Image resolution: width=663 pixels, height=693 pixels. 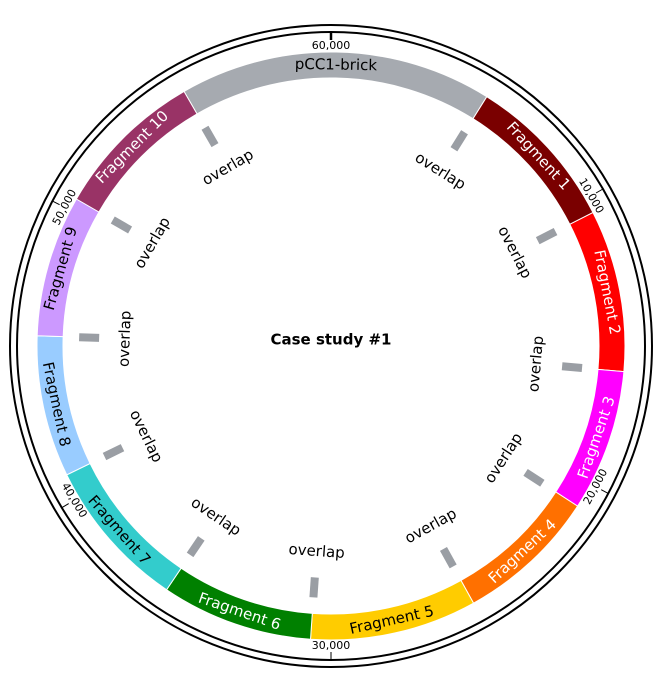 I want to click on tick-label: 60,000, so click(x=331, y=45).